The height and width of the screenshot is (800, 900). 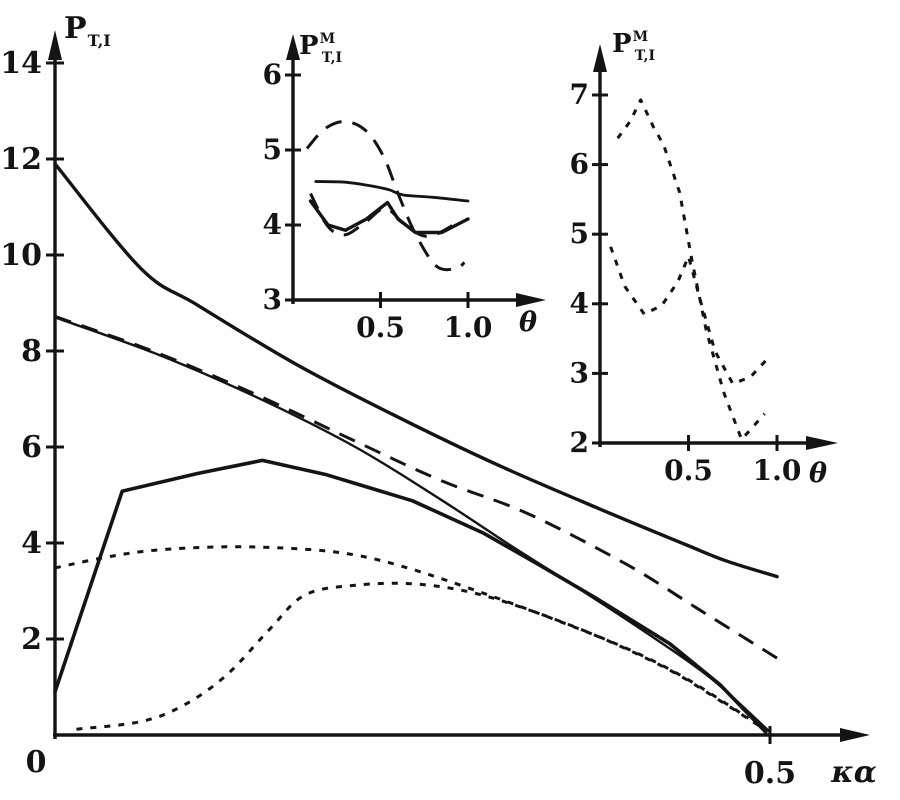 What do you see at coordinates (579, 233) in the screenshot?
I see `inset2-y-tick-label-5: 5` at bounding box center [579, 233].